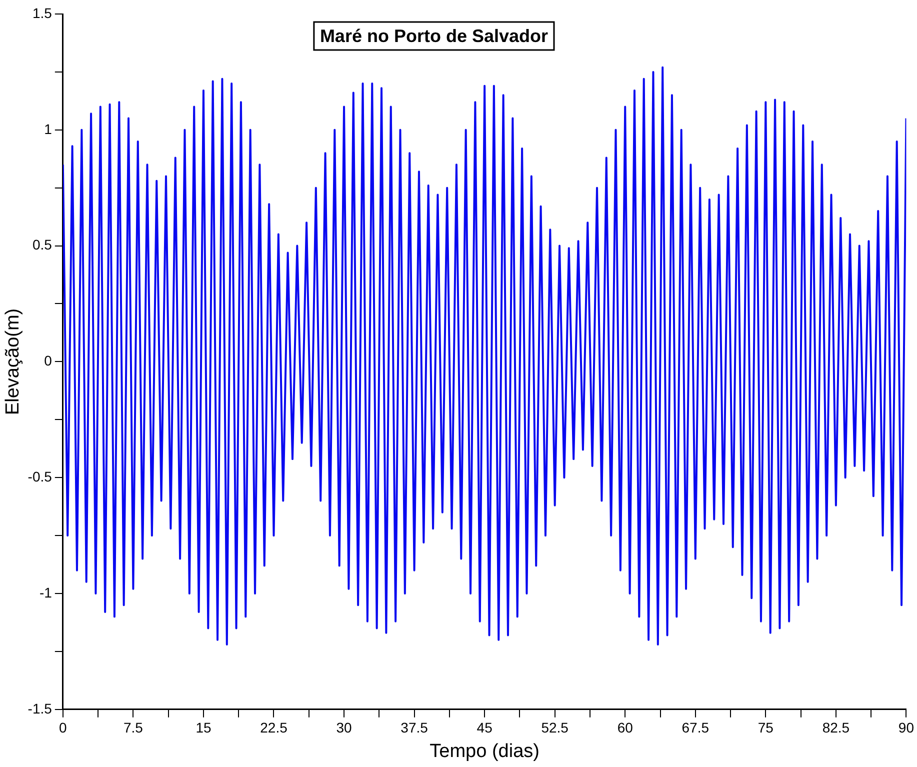 Image resolution: width=917 pixels, height=767 pixels. What do you see at coordinates (485, 751) in the screenshot?
I see `x-axis-title: Tempo (dias)` at bounding box center [485, 751].